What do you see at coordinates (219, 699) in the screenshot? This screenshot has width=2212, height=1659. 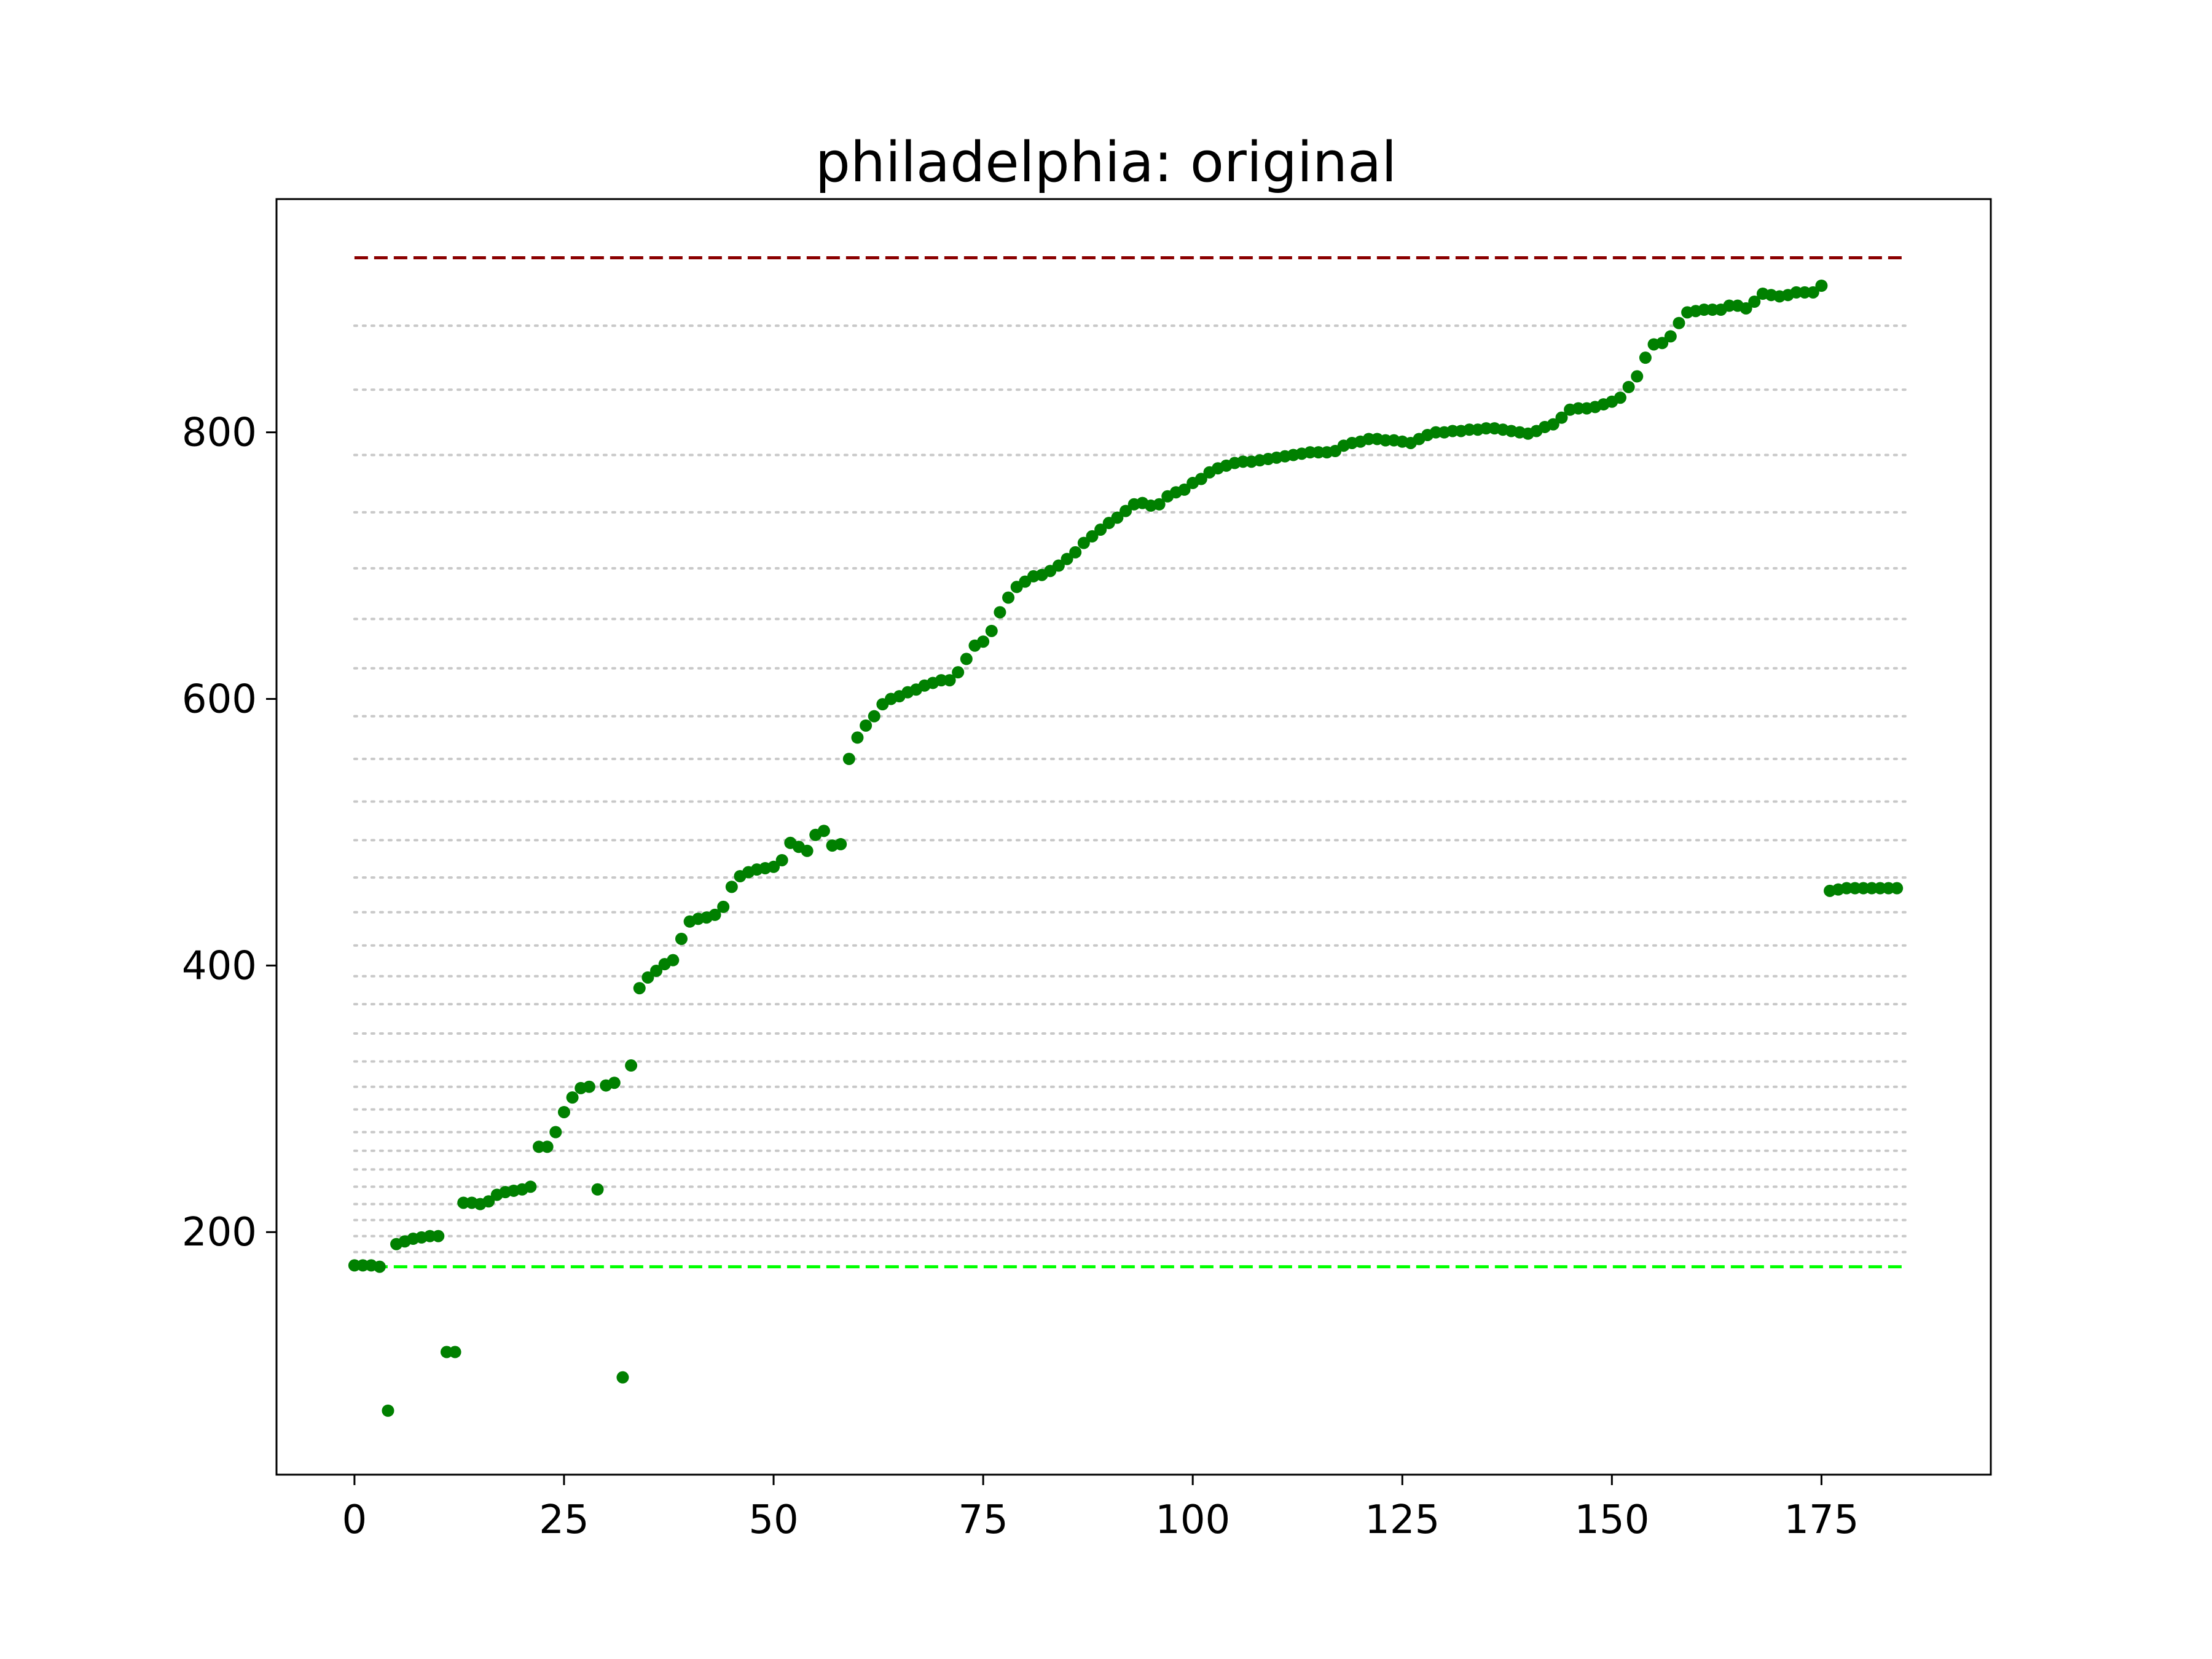 I see `y-tick-label: 600` at bounding box center [219, 699].